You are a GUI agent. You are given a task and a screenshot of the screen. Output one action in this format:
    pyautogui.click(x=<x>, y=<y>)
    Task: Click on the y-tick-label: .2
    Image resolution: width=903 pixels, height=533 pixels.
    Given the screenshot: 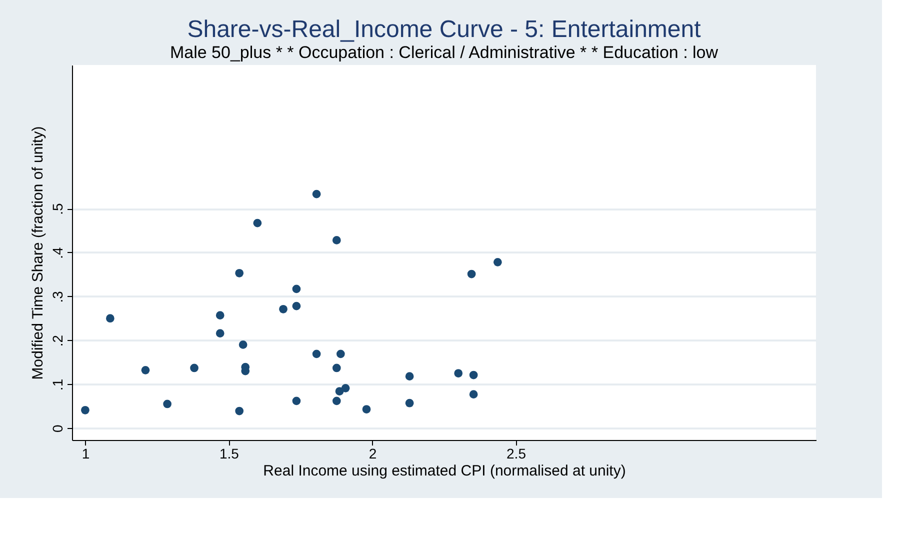 What is the action you would take?
    pyautogui.click(x=58, y=340)
    